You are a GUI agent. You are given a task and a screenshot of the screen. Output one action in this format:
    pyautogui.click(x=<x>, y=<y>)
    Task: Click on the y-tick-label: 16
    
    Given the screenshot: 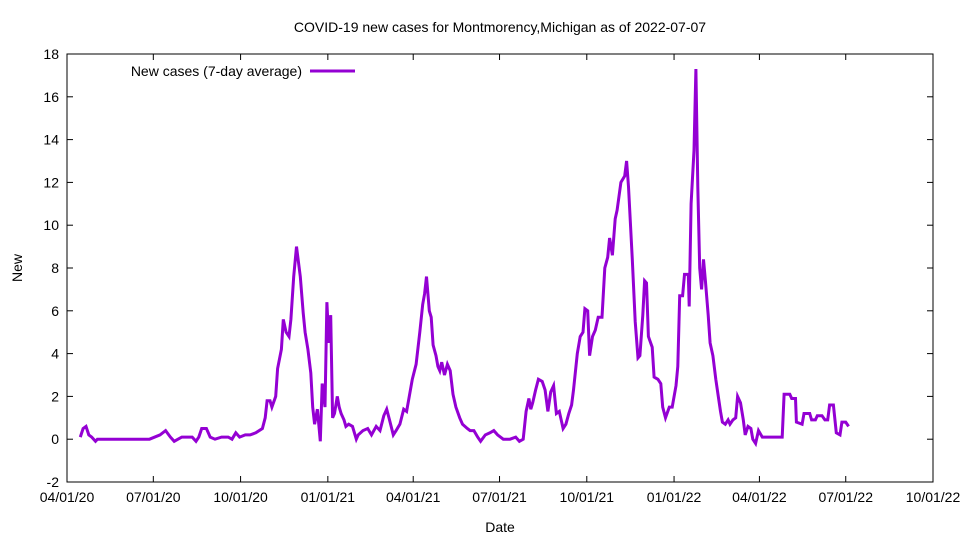 What is the action you would take?
    pyautogui.click(x=51, y=97)
    